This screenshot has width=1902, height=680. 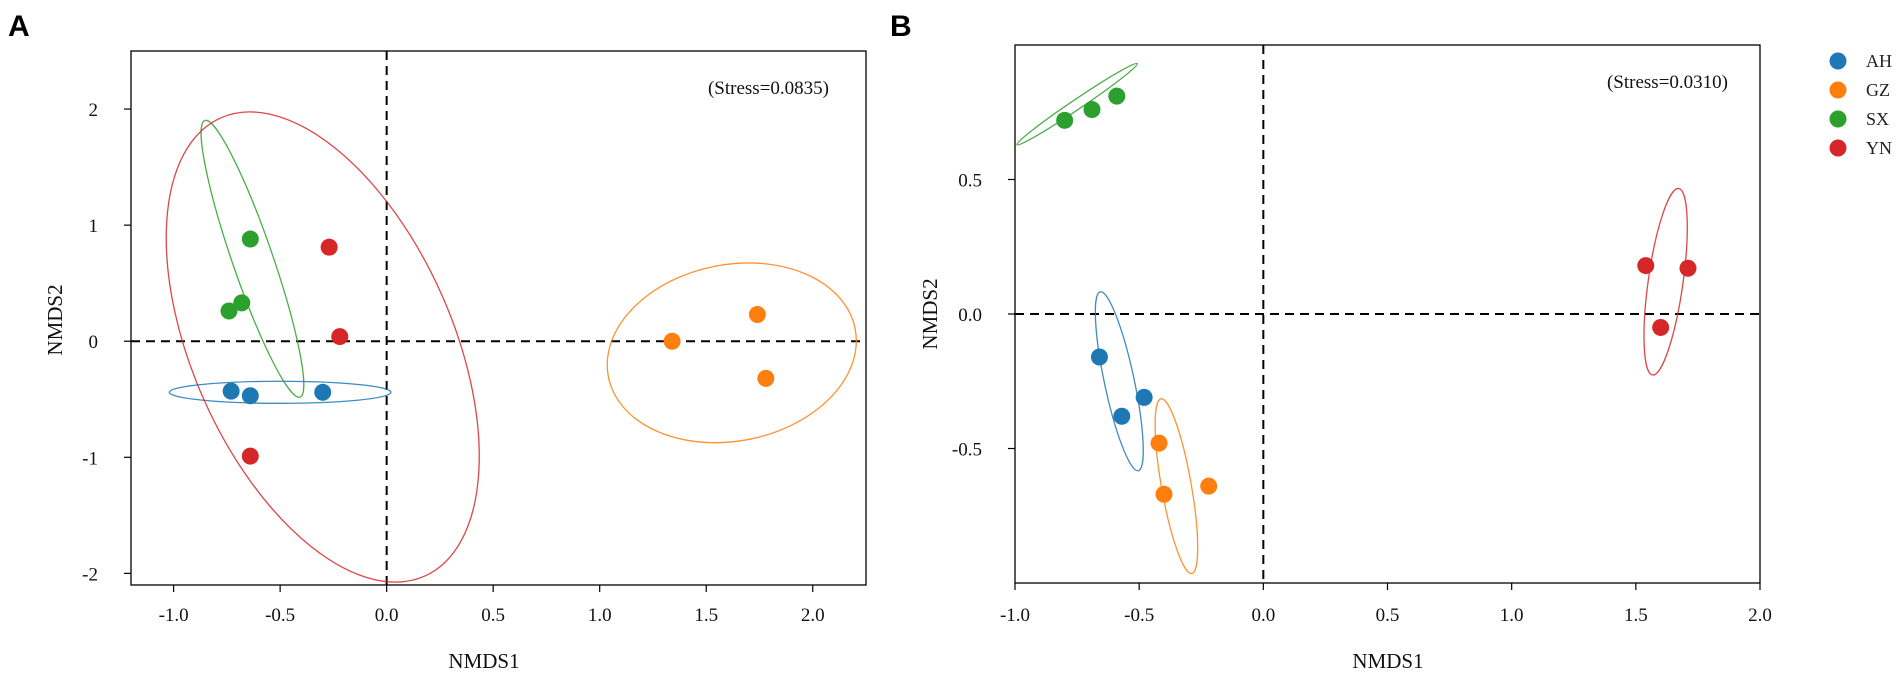 I want to click on y-tick-label: 2, so click(x=94, y=110).